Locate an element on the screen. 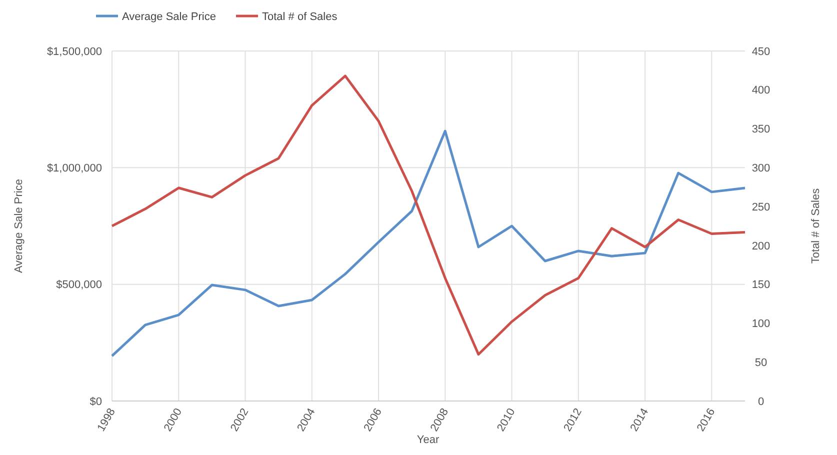  y2-tick-label: 450 is located at coordinates (761, 52).